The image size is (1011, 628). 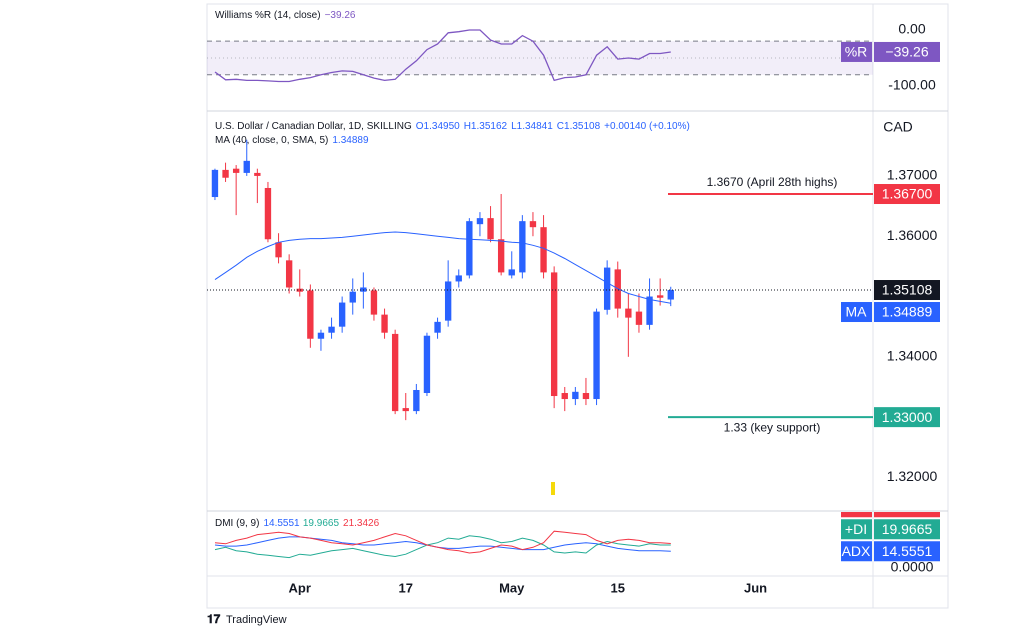 I want to click on badge-value: 14.5551, so click(x=907, y=551).